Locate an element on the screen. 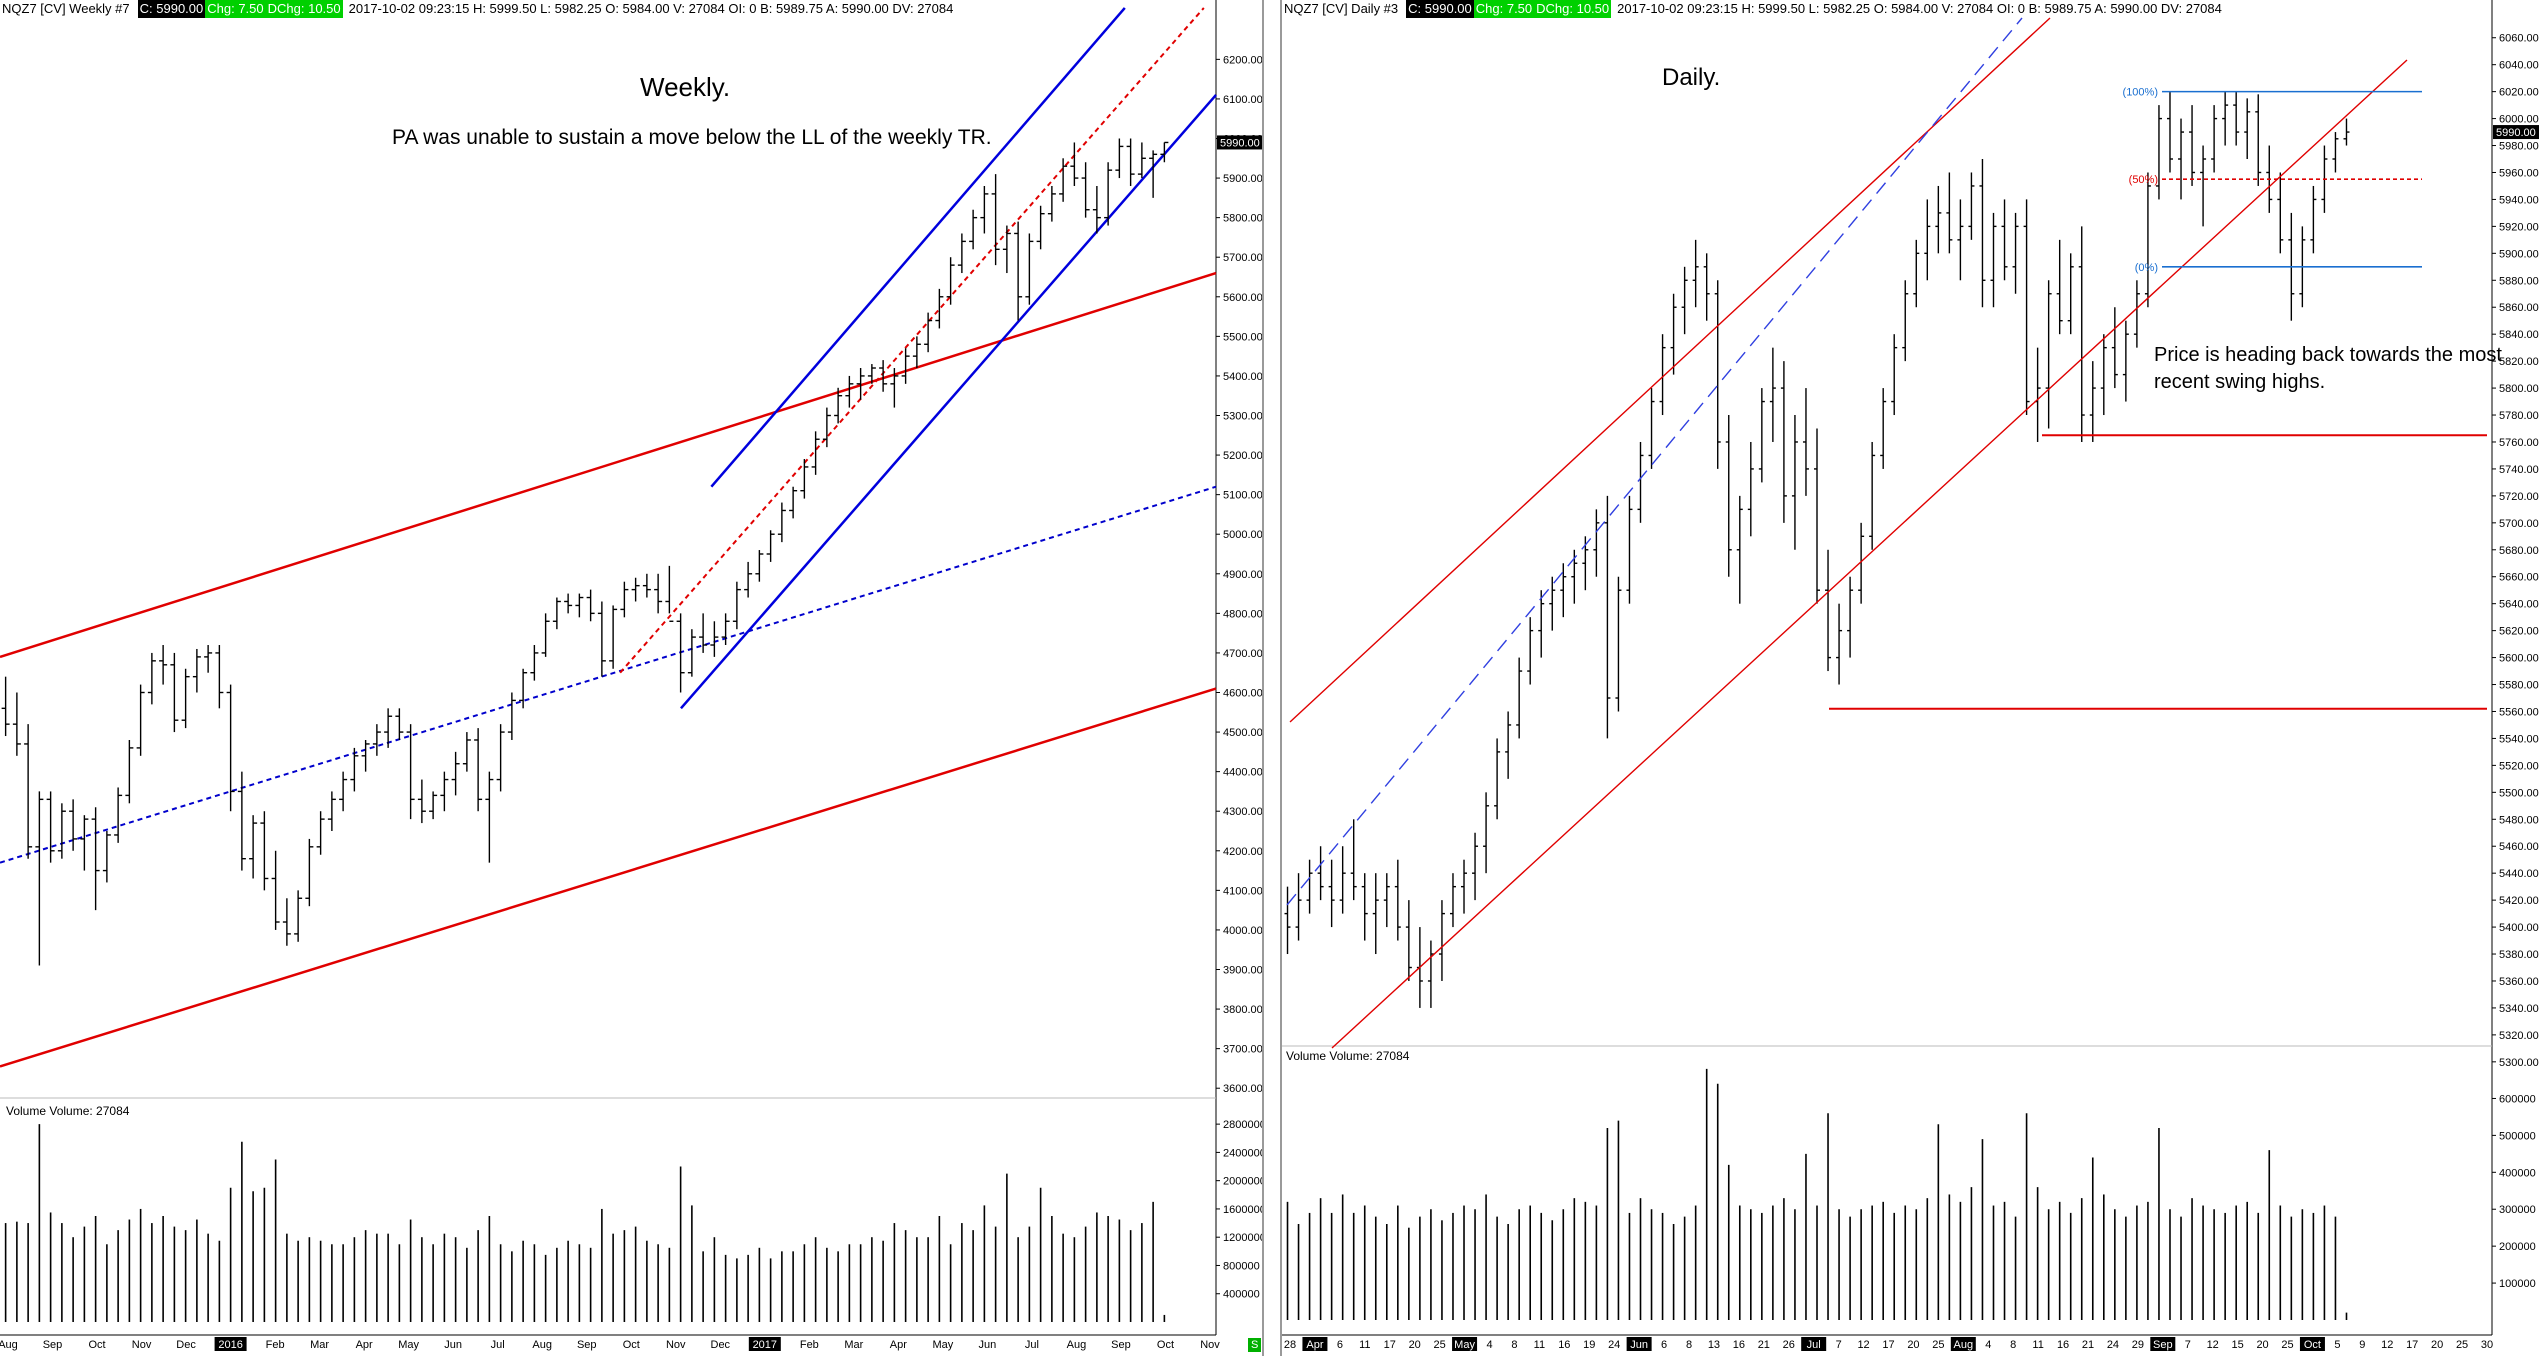  price-tick-label: 5800.00 is located at coordinates (2519, 389).